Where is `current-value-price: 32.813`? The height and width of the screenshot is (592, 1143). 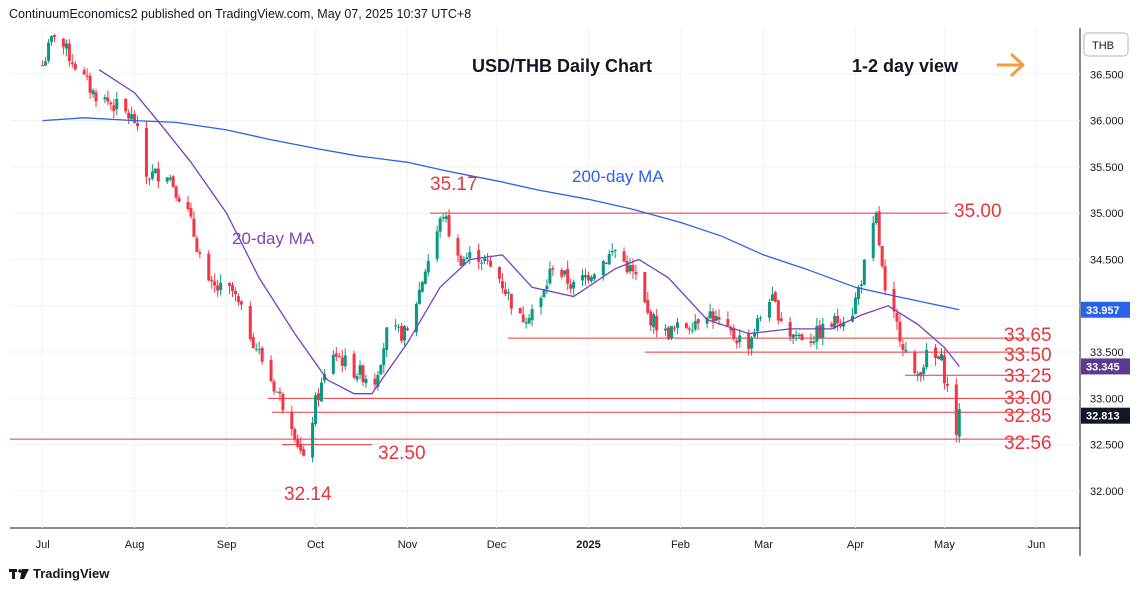 current-value-price: 32.813 is located at coordinates (1105, 415).